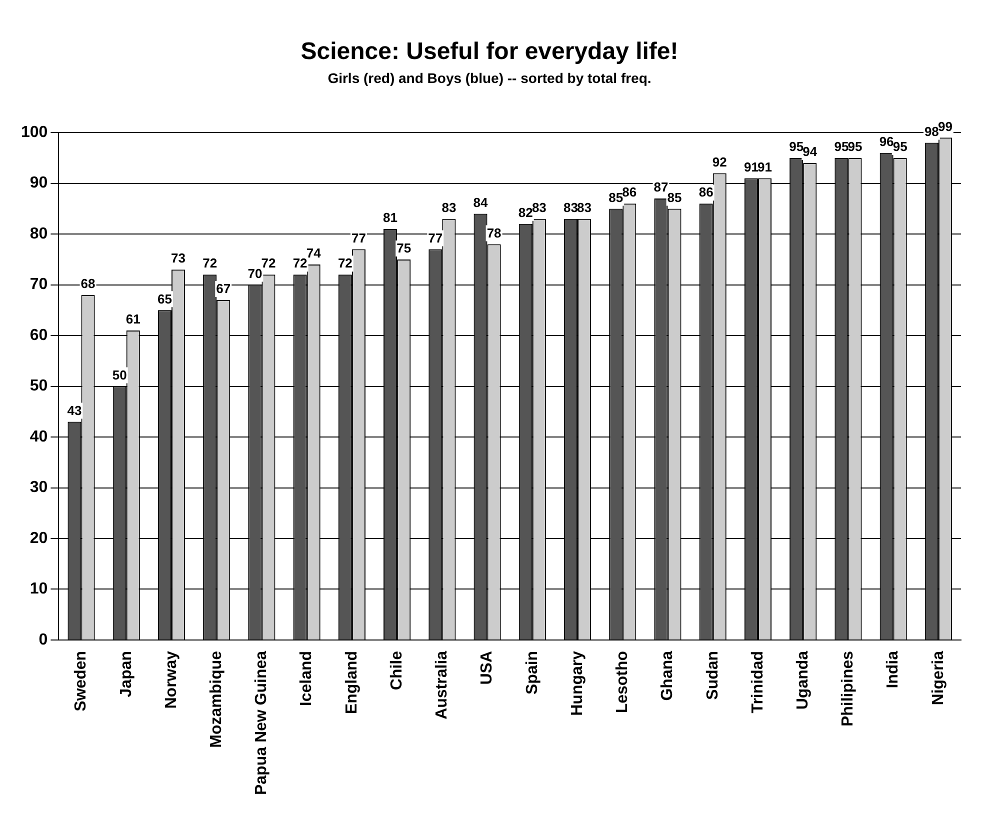  I want to click on x-tick-label: USA, so click(487, 667).